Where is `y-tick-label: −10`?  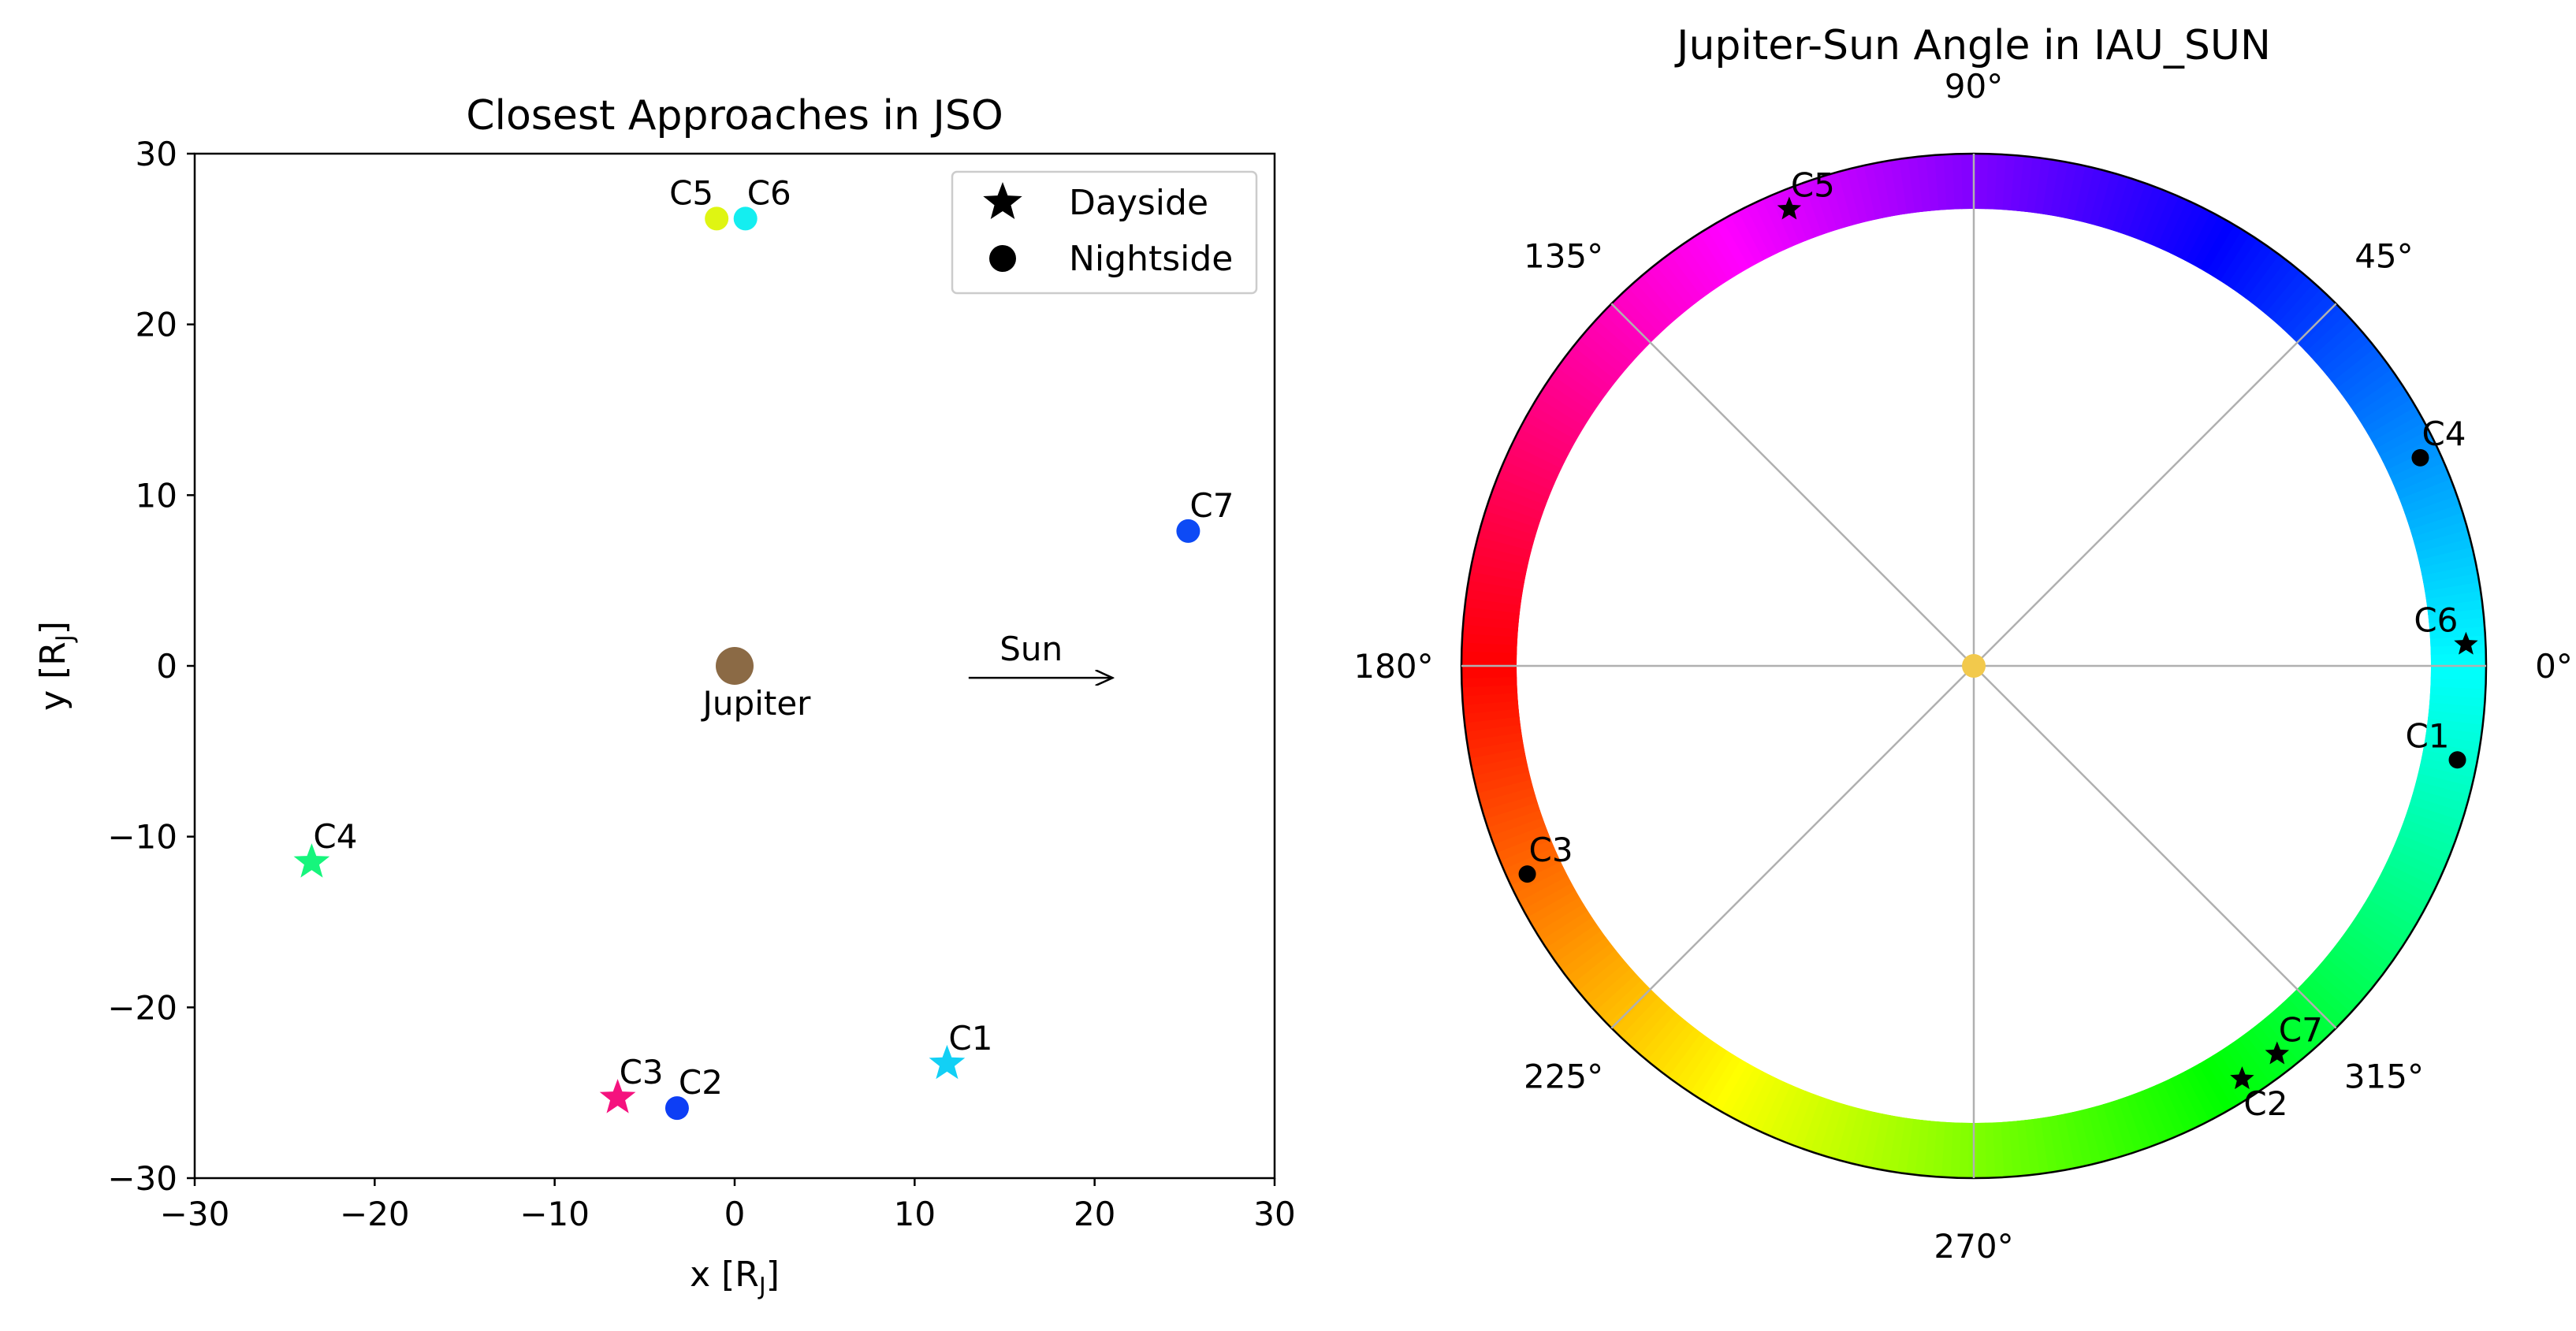 y-tick-label: −10 is located at coordinates (142, 837).